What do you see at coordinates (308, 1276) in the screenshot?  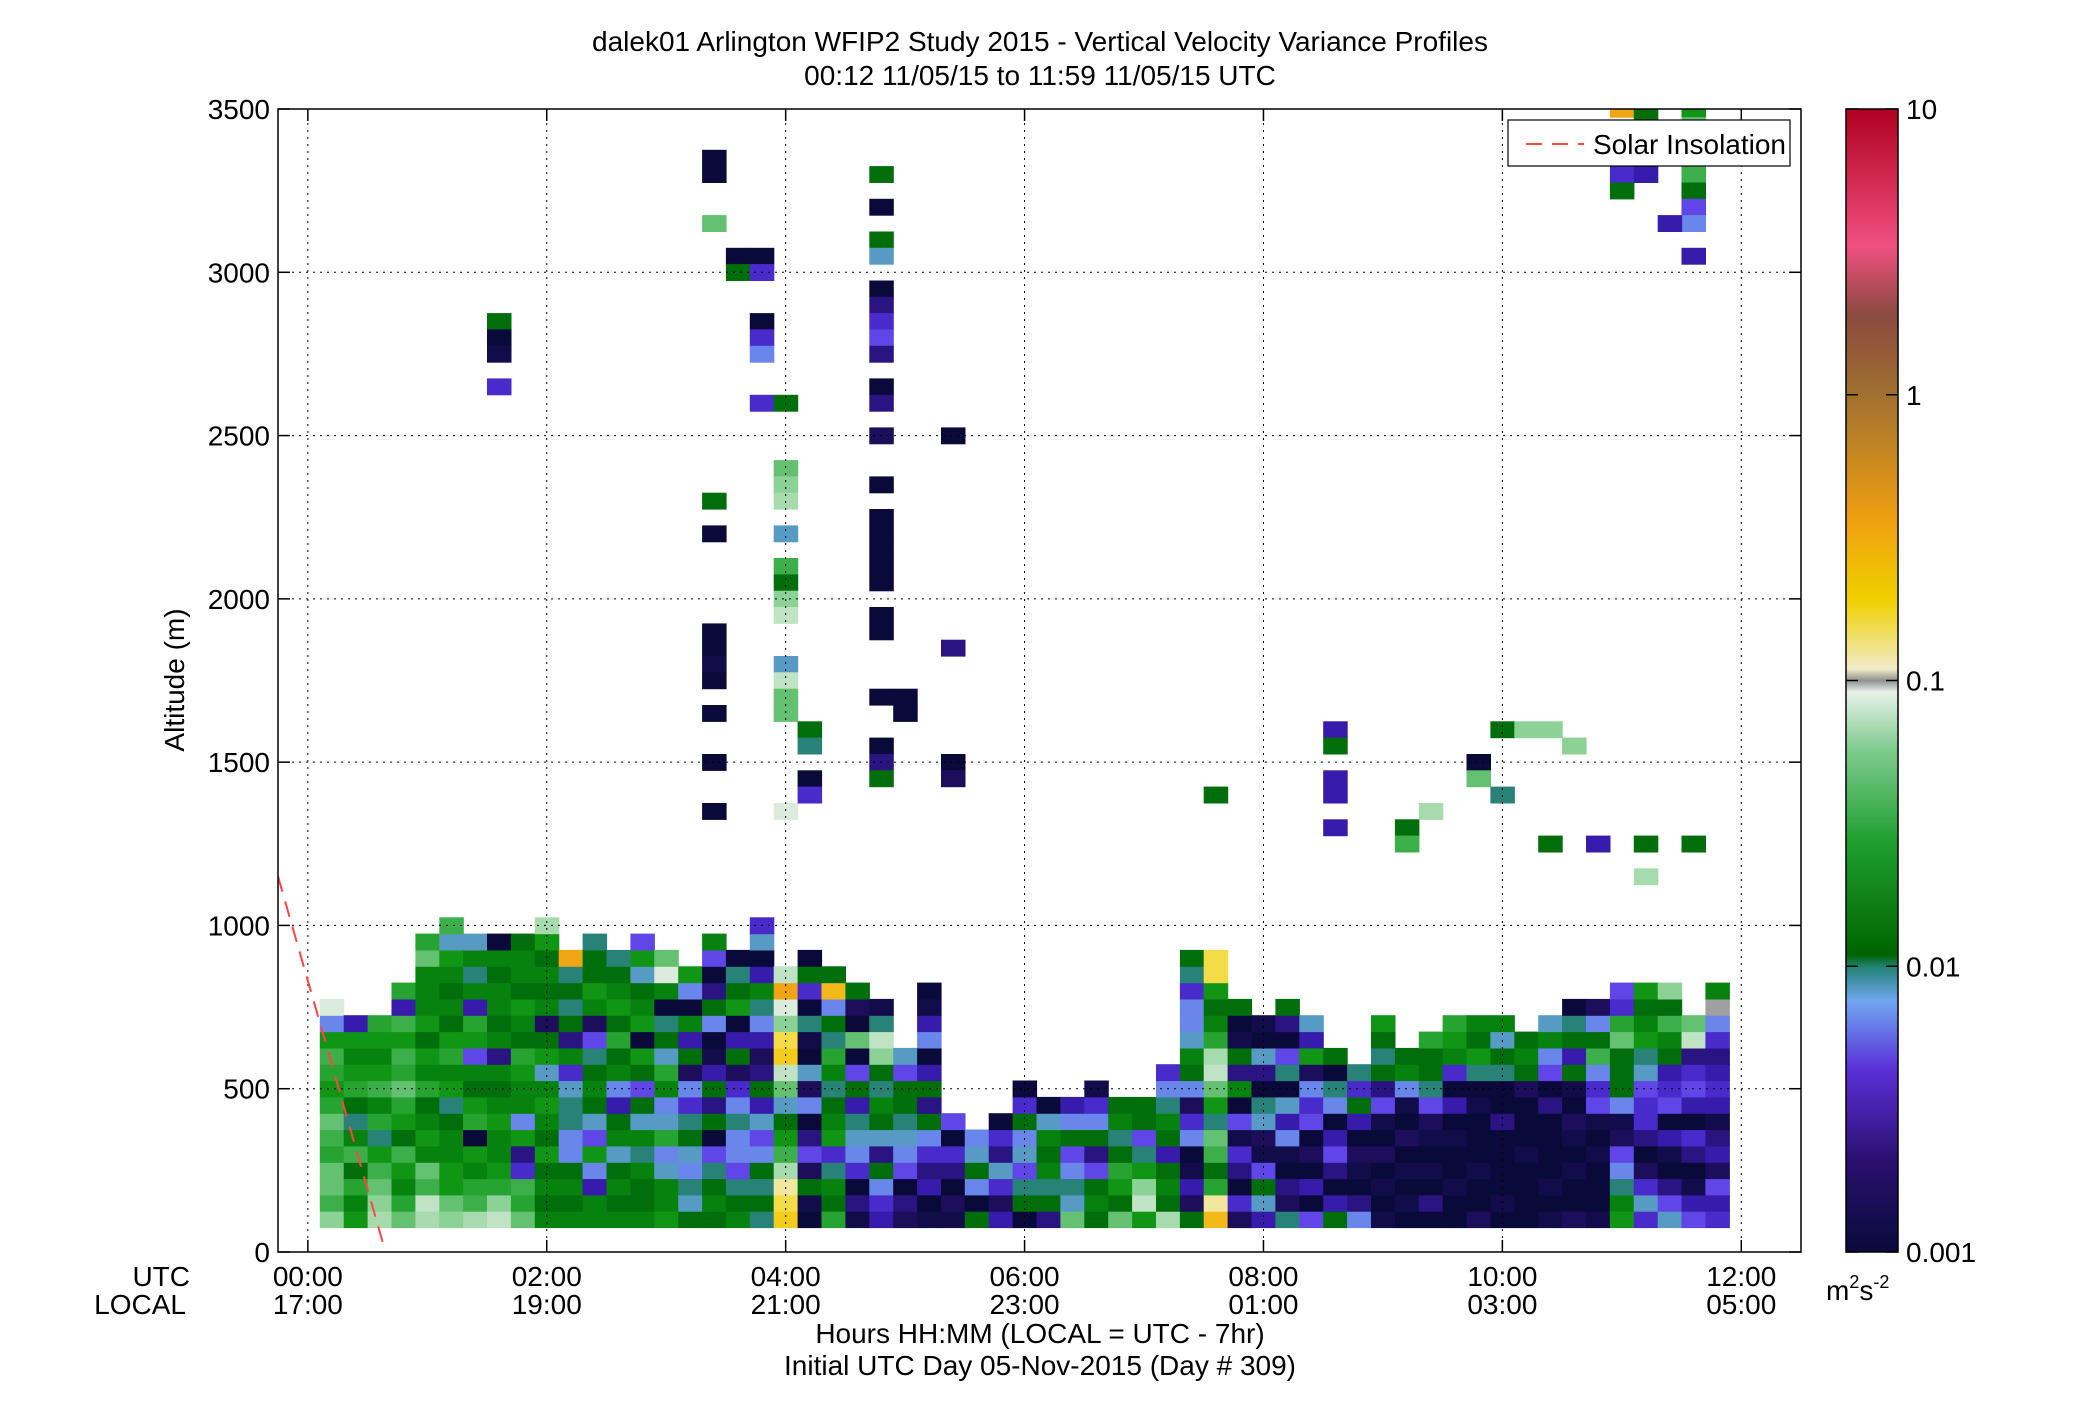 I see `x-tick-label-utc: 00:00` at bounding box center [308, 1276].